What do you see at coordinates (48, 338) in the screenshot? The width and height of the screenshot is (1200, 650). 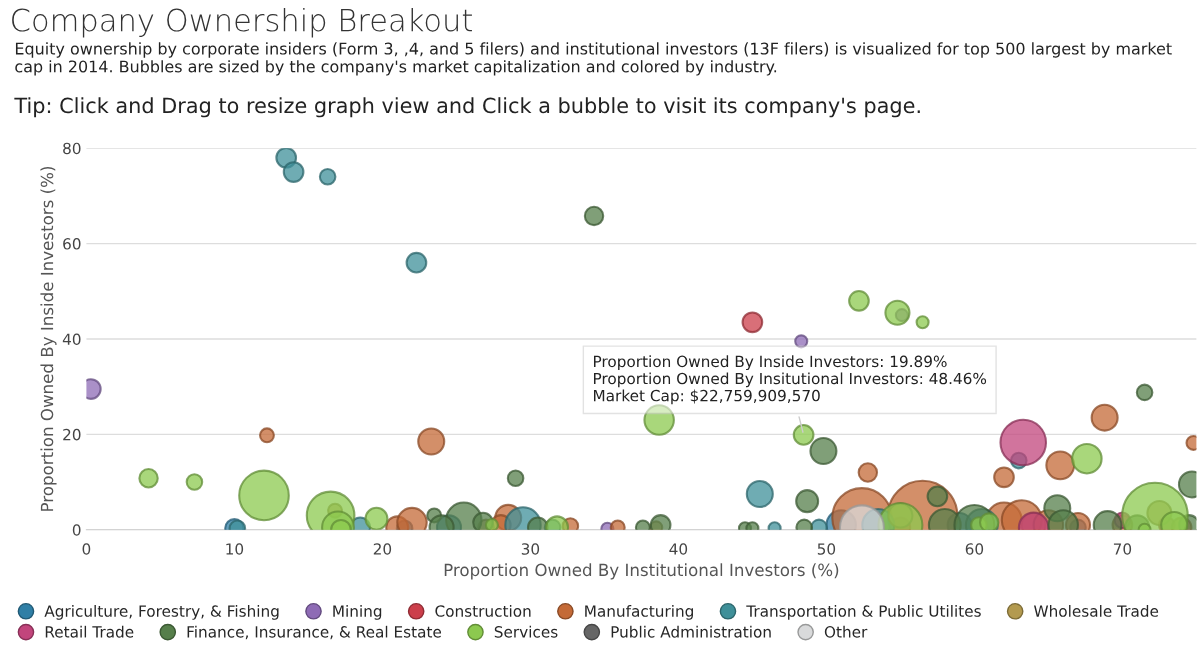 I see `y-axis-title: Proportion Owned By Inside Investors (%)` at bounding box center [48, 338].